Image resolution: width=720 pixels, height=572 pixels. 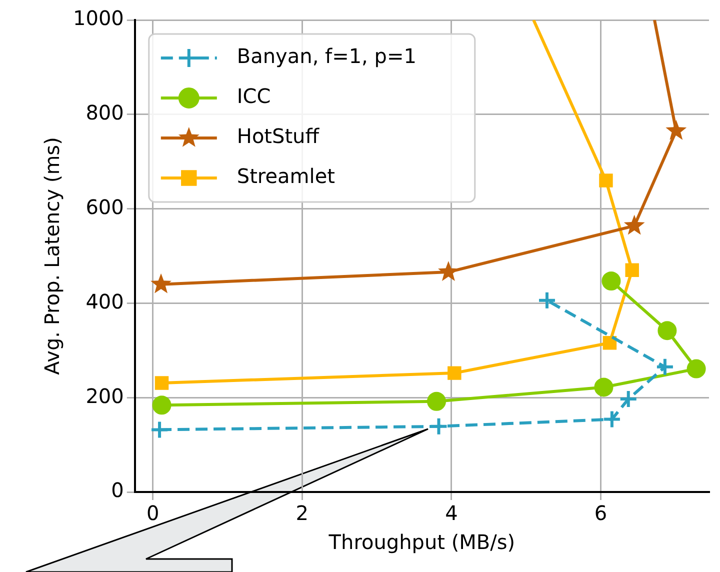 I want to click on y-tick-label: 200, so click(x=105, y=396).